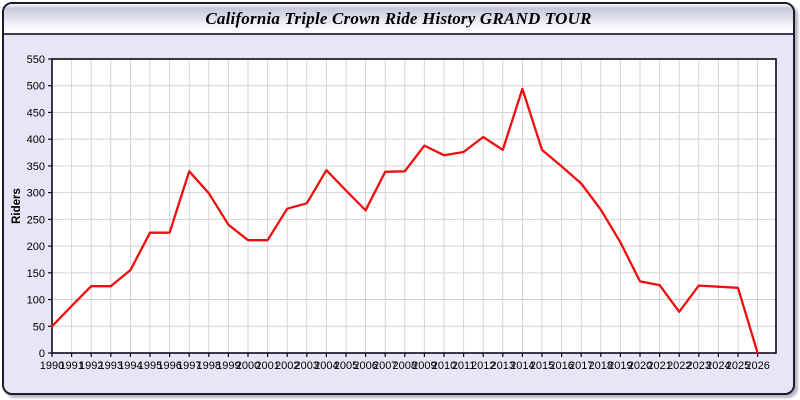 The height and width of the screenshot is (400, 800). Describe the element at coordinates (679, 366) in the screenshot. I see `svg-text: 2022` at that location.